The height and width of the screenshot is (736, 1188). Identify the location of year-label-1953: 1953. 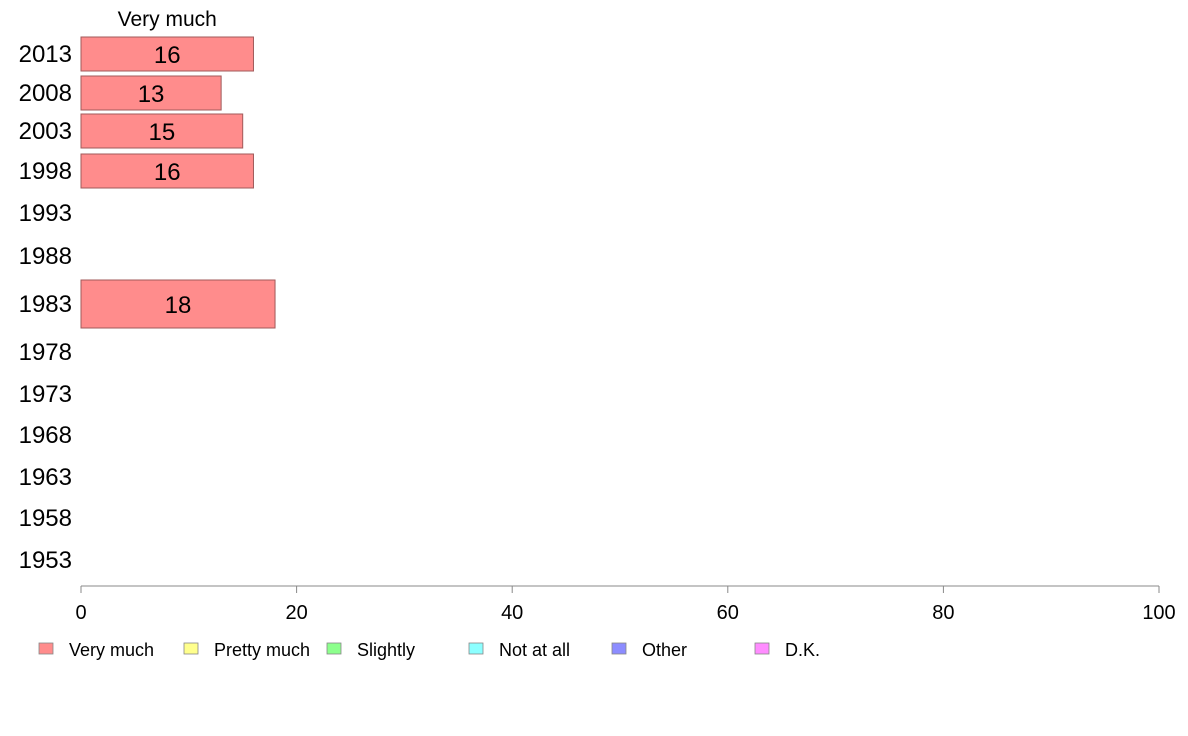
(45, 560).